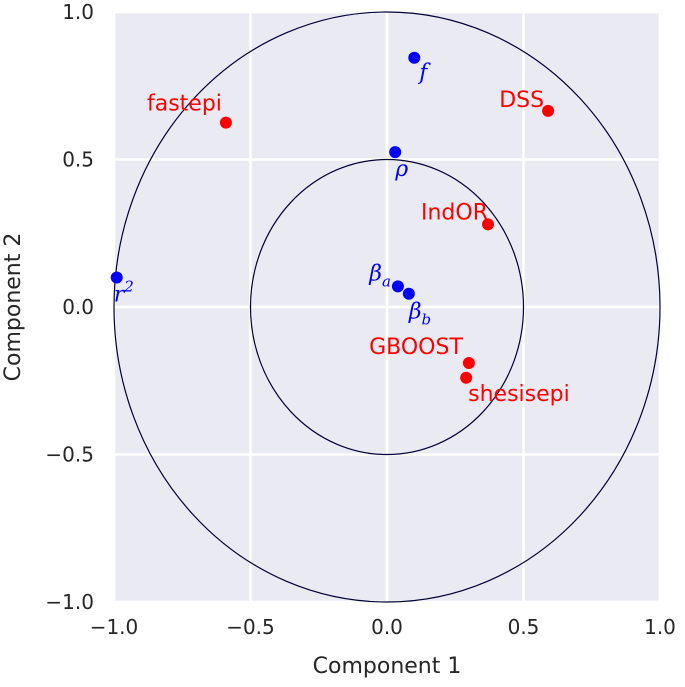  What do you see at coordinates (660, 627) in the screenshot?
I see `x-tick-label-4: 1.0` at bounding box center [660, 627].